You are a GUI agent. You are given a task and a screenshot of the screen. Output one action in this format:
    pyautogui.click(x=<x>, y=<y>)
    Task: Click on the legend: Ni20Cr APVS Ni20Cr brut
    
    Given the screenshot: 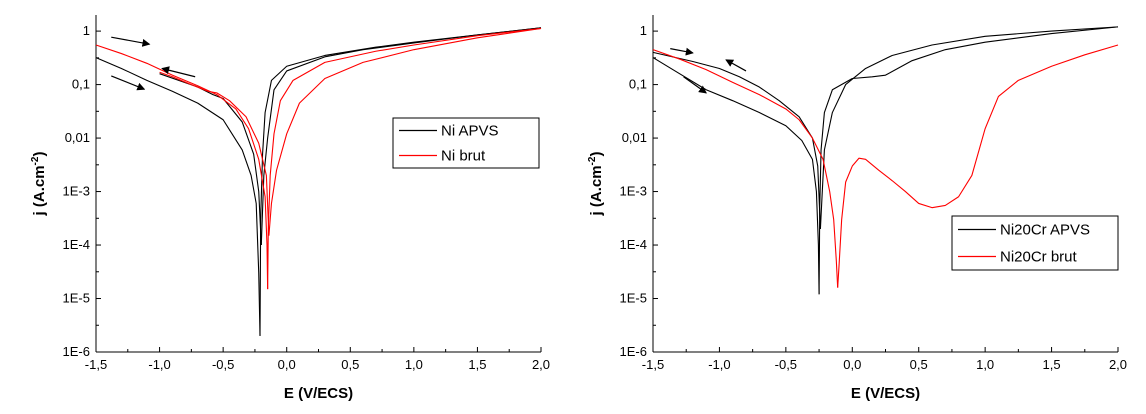 What is the action you would take?
    pyautogui.click(x=1035, y=243)
    